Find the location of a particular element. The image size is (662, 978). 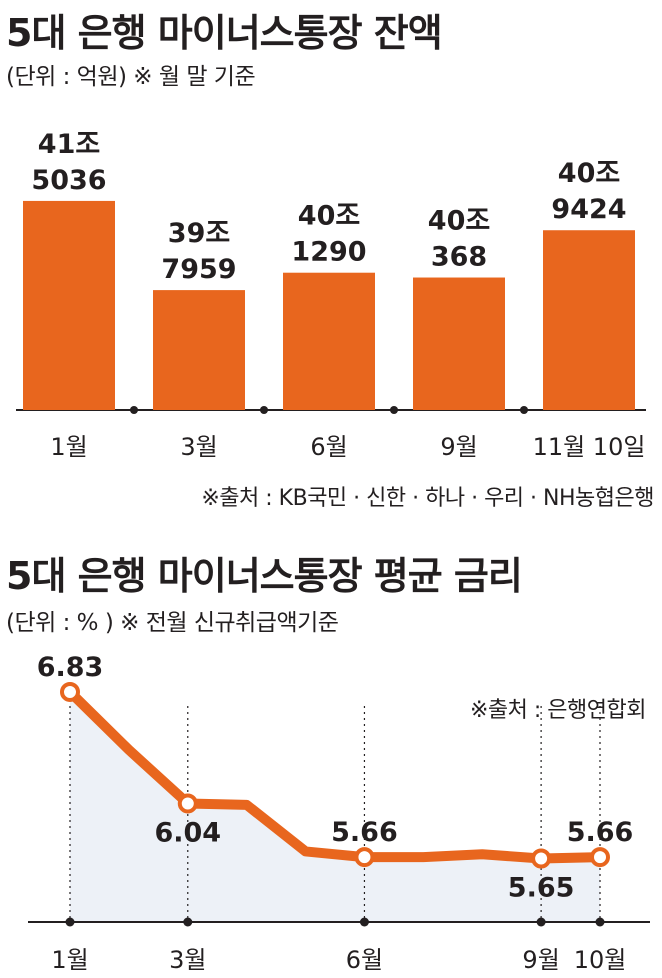

bar-value-label: 5036 is located at coordinates (68, 180).